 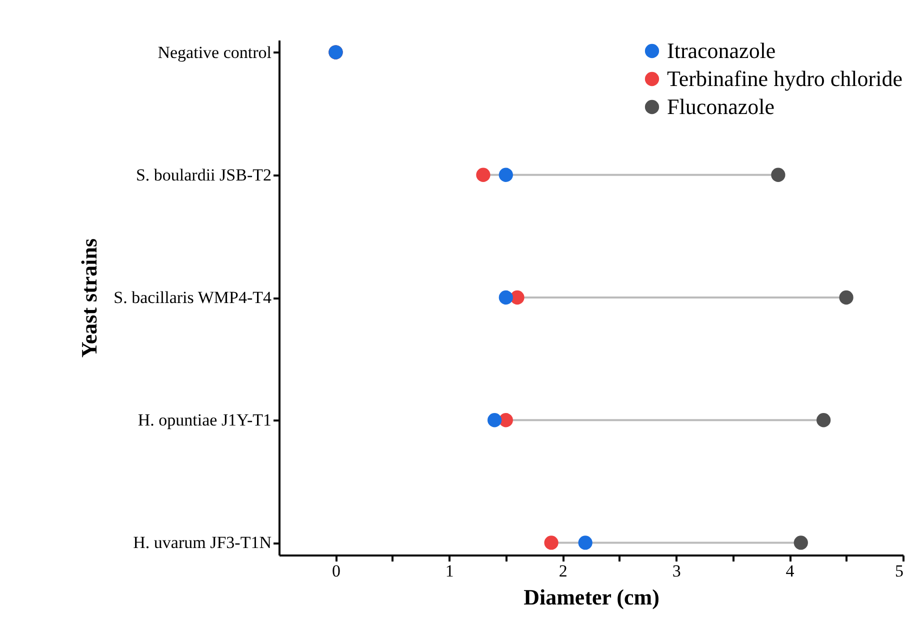 What do you see at coordinates (592, 597) in the screenshot?
I see `x-axis-title: Diameter (cm)` at bounding box center [592, 597].